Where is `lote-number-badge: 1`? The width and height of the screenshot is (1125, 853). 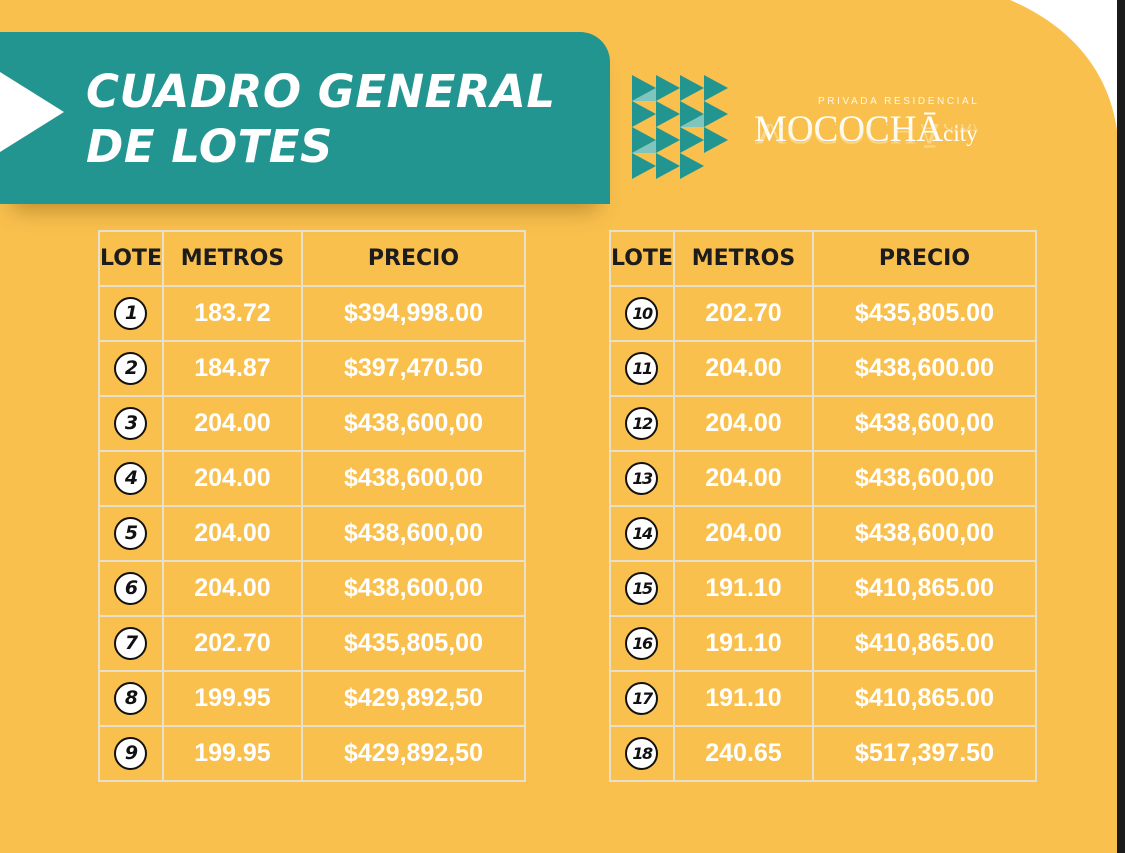 lote-number-badge: 1 is located at coordinates (131, 313).